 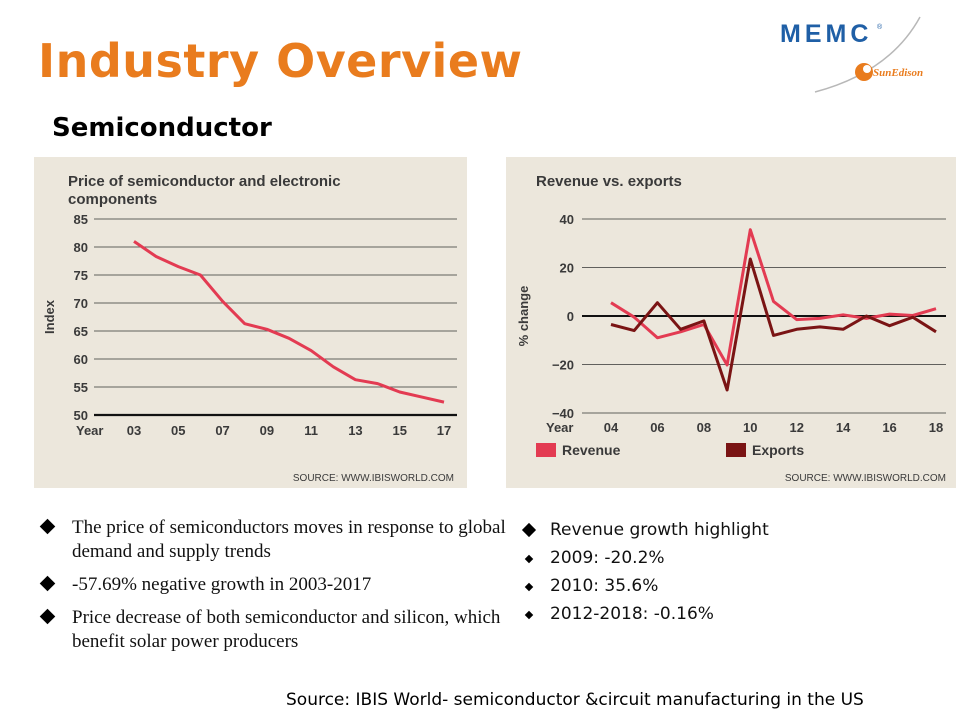 I want to click on y-tick-label: 65, so click(x=81, y=331).